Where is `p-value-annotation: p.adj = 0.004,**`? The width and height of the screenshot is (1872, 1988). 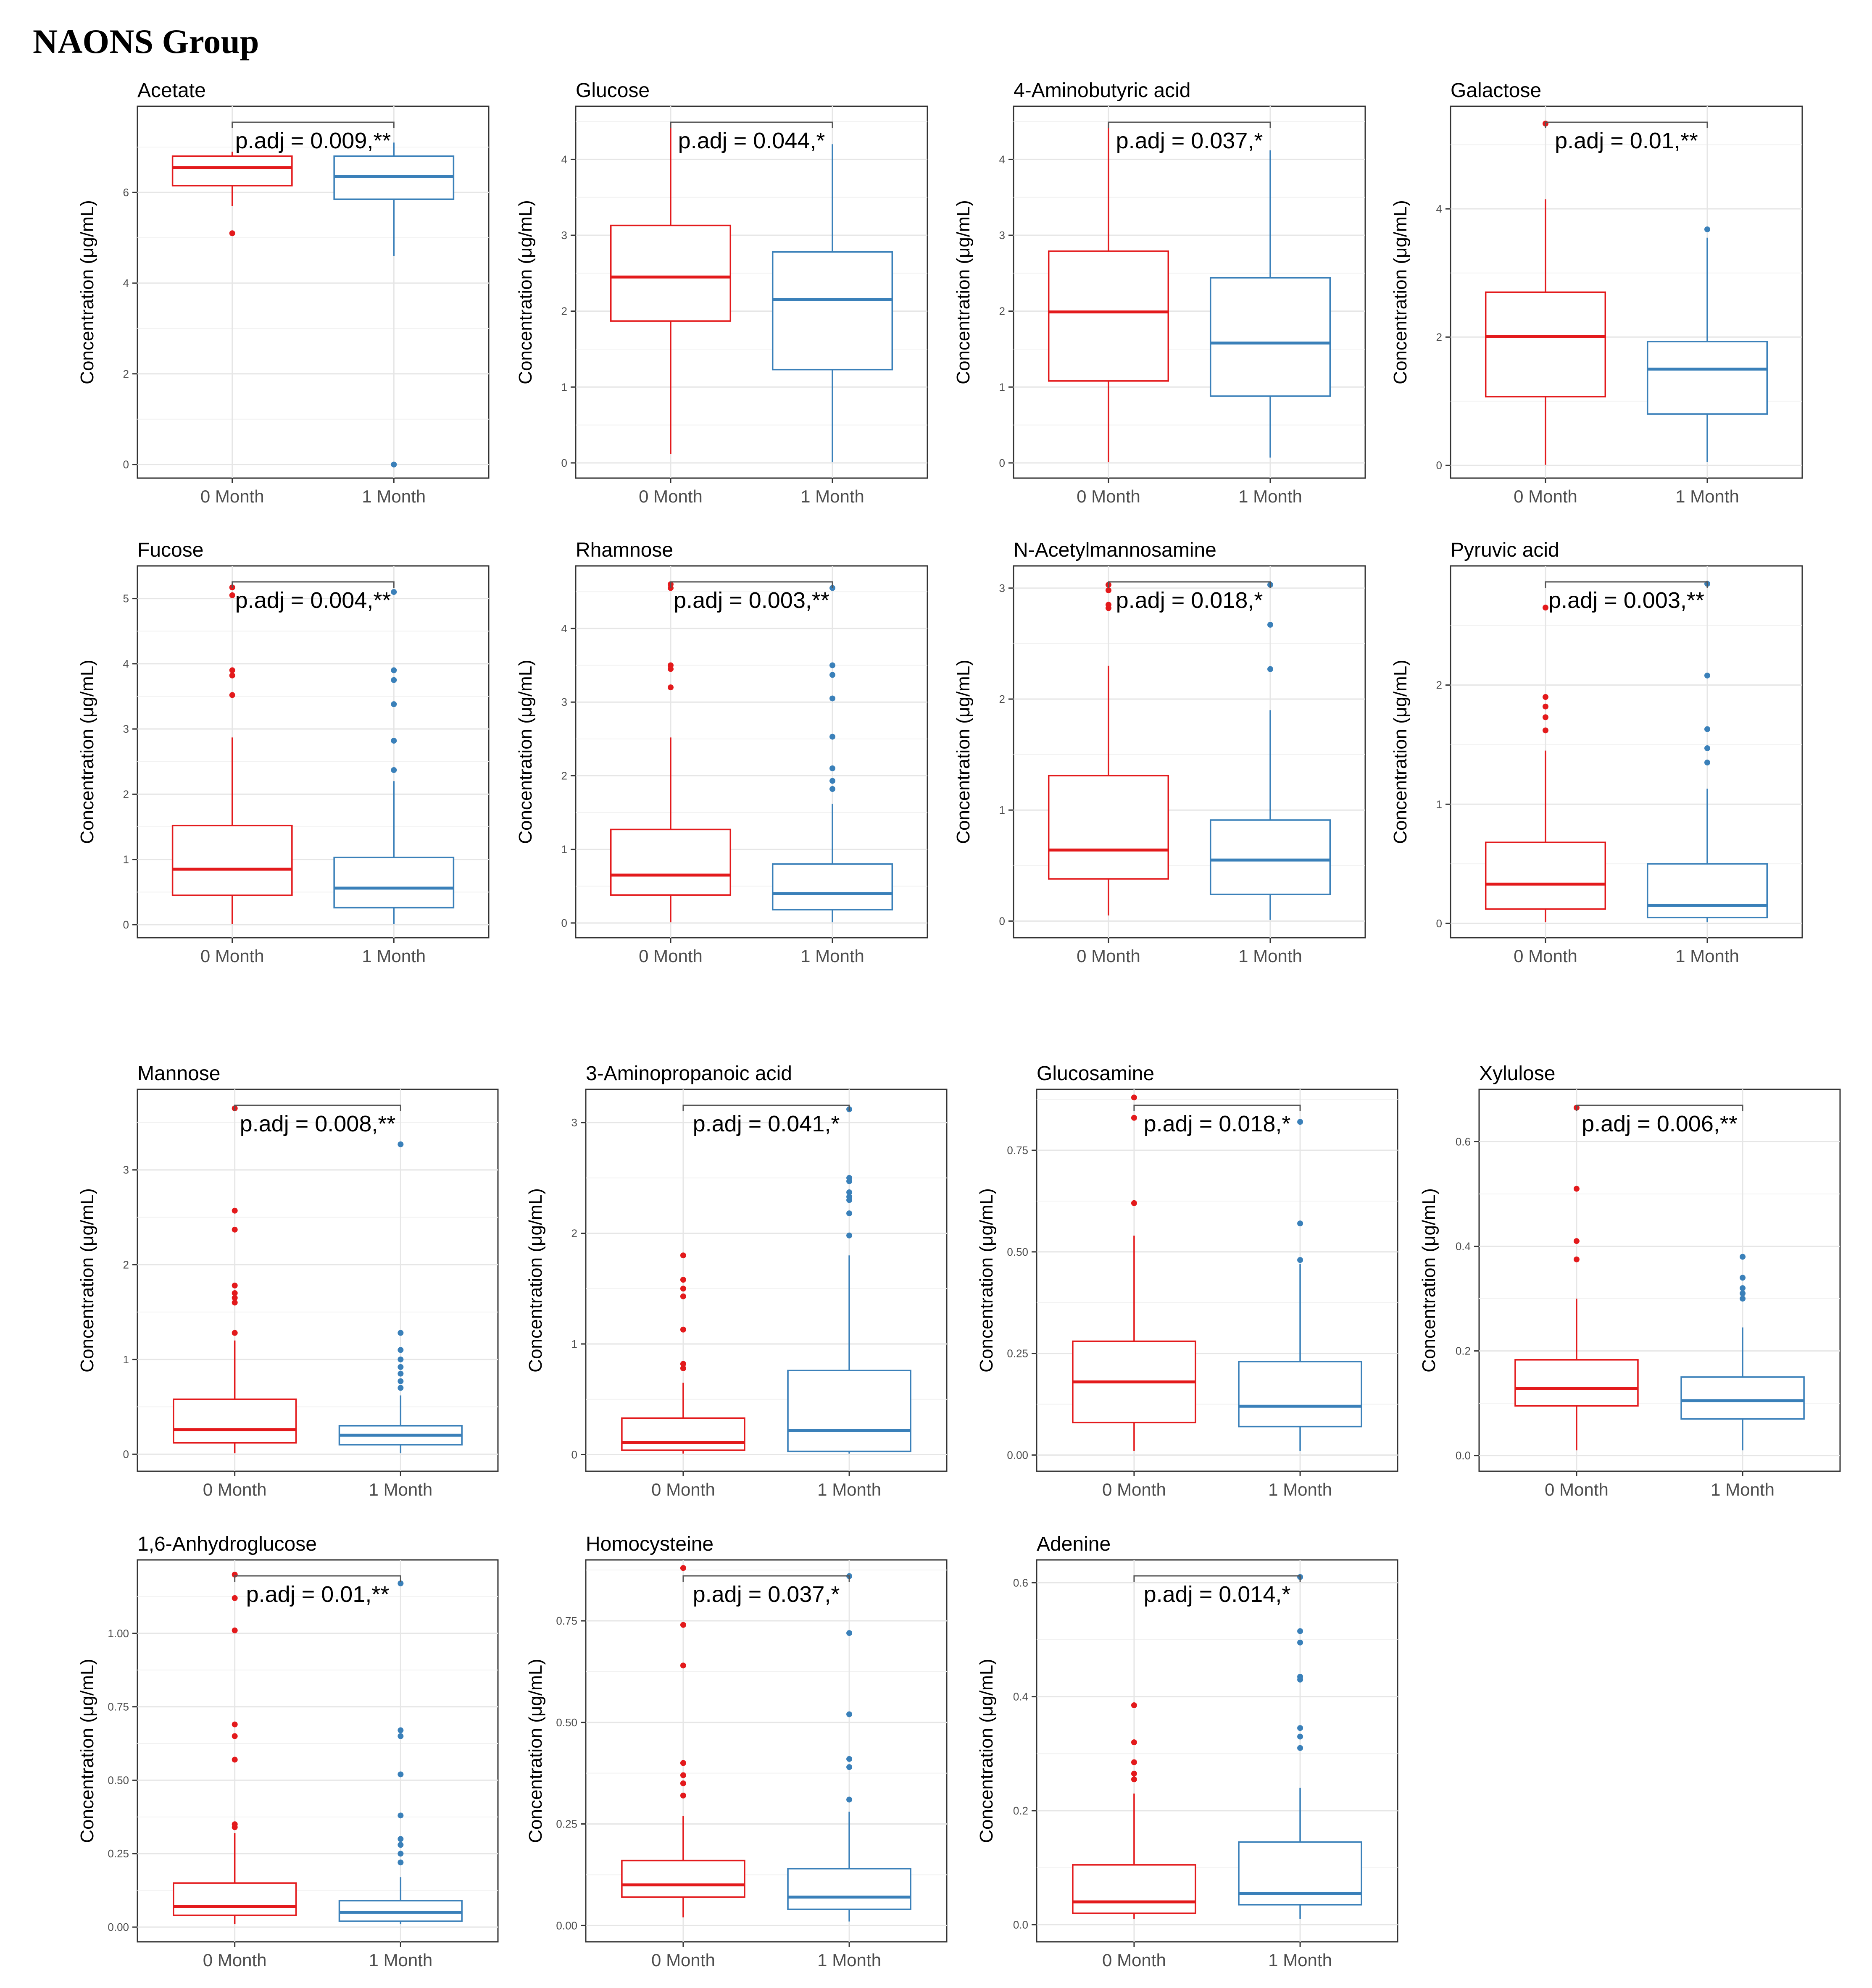
p-value-annotation: p.adj = 0.004,** is located at coordinates (313, 600).